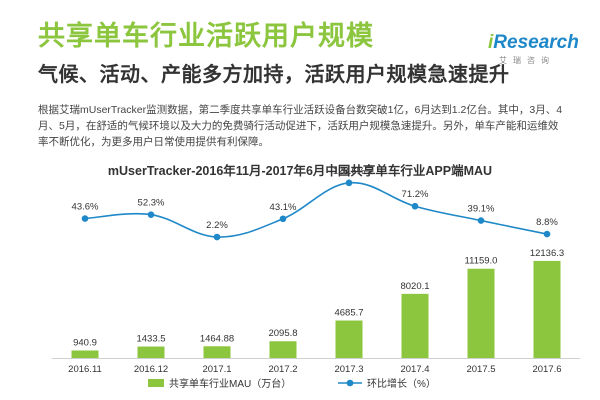 This screenshot has height=400, width=600. Describe the element at coordinates (348, 369) in the screenshot. I see `x-tick-label: 2017.3` at that location.